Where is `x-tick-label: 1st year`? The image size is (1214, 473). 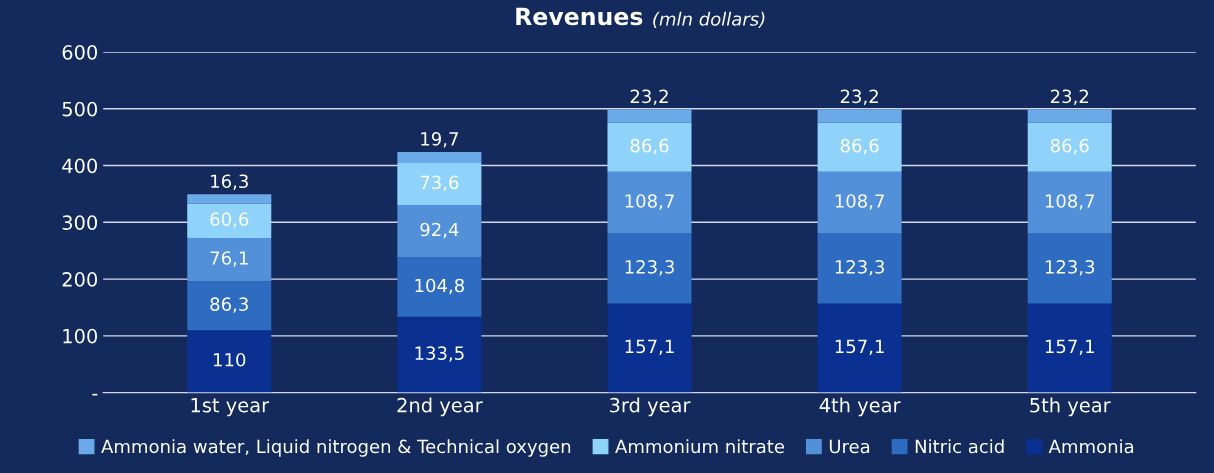 x-tick-label: 1st year is located at coordinates (230, 407).